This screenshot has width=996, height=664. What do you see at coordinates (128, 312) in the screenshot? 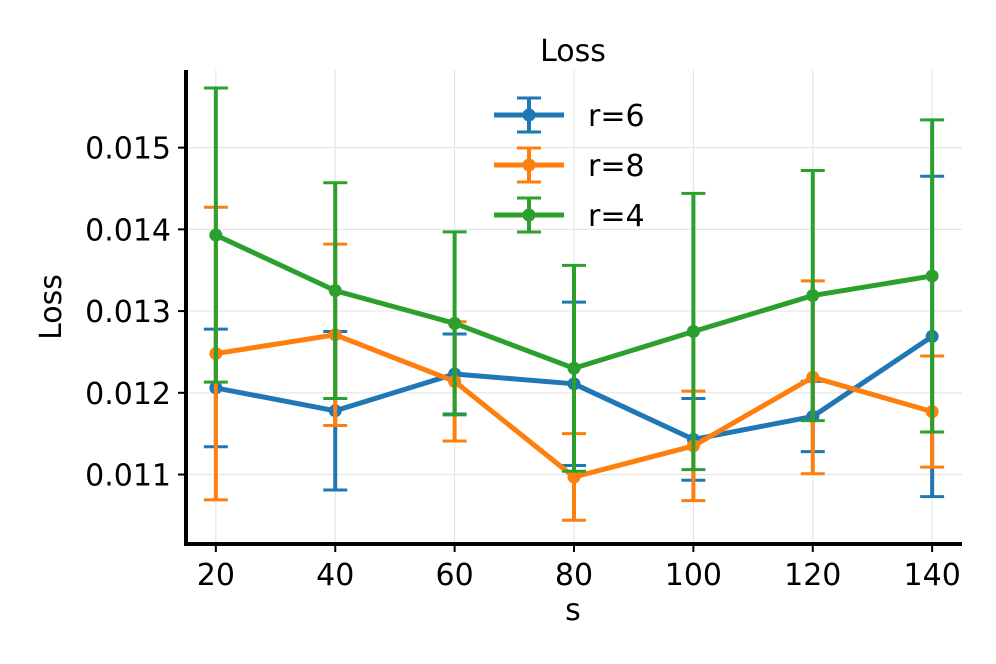
I see `y-tick-label: 0.013` at bounding box center [128, 312].